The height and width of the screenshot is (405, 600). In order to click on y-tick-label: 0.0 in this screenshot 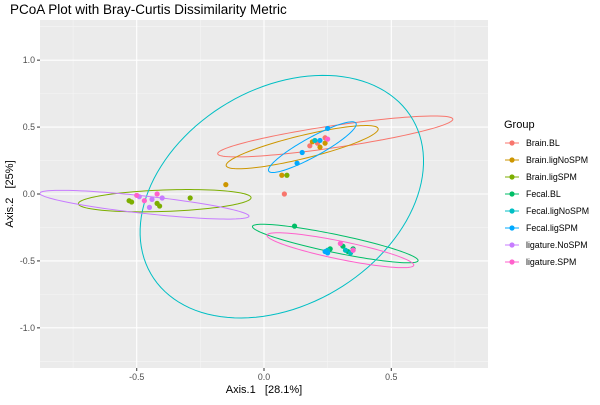, I will do `click(29, 194)`.